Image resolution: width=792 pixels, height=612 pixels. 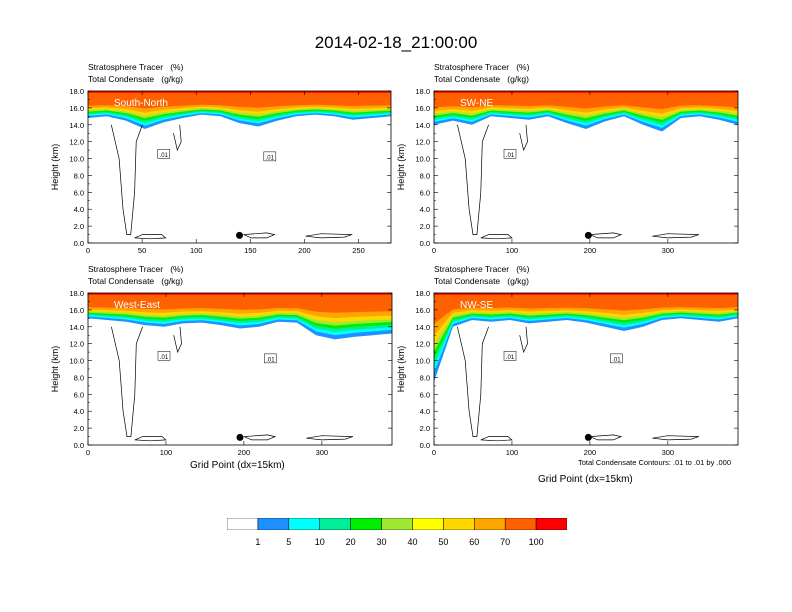 I want to click on colorbar-label: 70, so click(x=505, y=542).